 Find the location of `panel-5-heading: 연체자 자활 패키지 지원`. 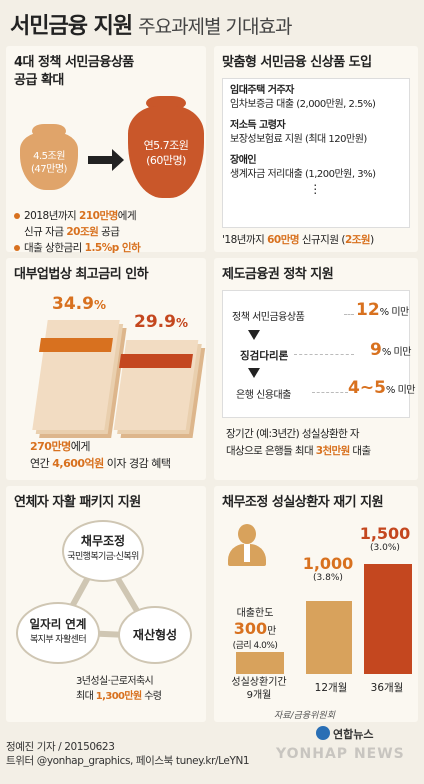

panel-5-heading: 연체자 자활 패키지 지원 is located at coordinates (77, 502).